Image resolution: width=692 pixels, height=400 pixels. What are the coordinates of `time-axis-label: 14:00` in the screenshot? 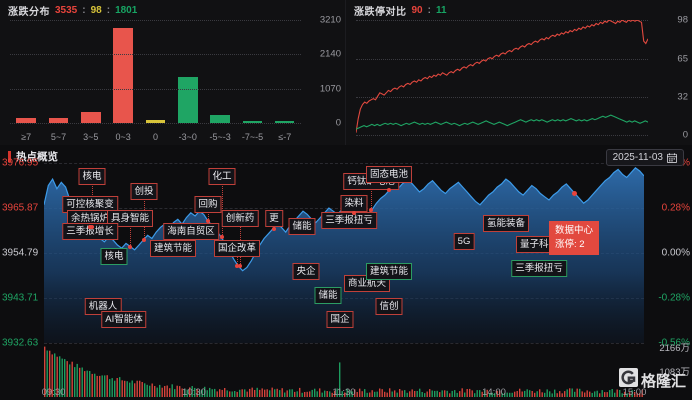 It's located at (494, 392).